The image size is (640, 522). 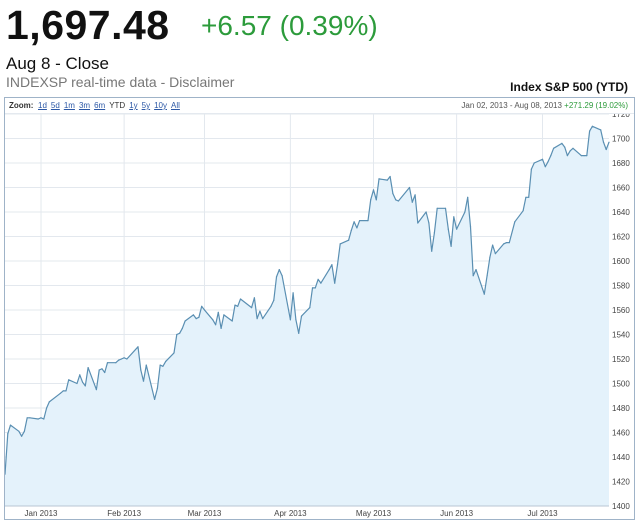 What do you see at coordinates (133, 105) in the screenshot?
I see `zoom-option-1y: 1y` at bounding box center [133, 105].